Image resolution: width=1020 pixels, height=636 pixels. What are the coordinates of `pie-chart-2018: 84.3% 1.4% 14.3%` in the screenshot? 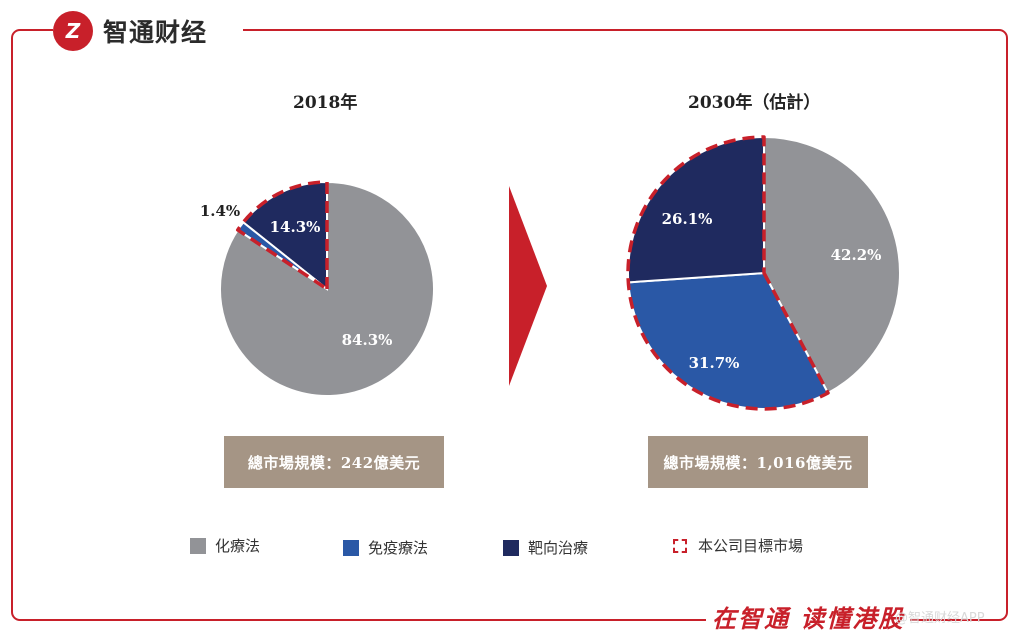 It's located at (317, 288).